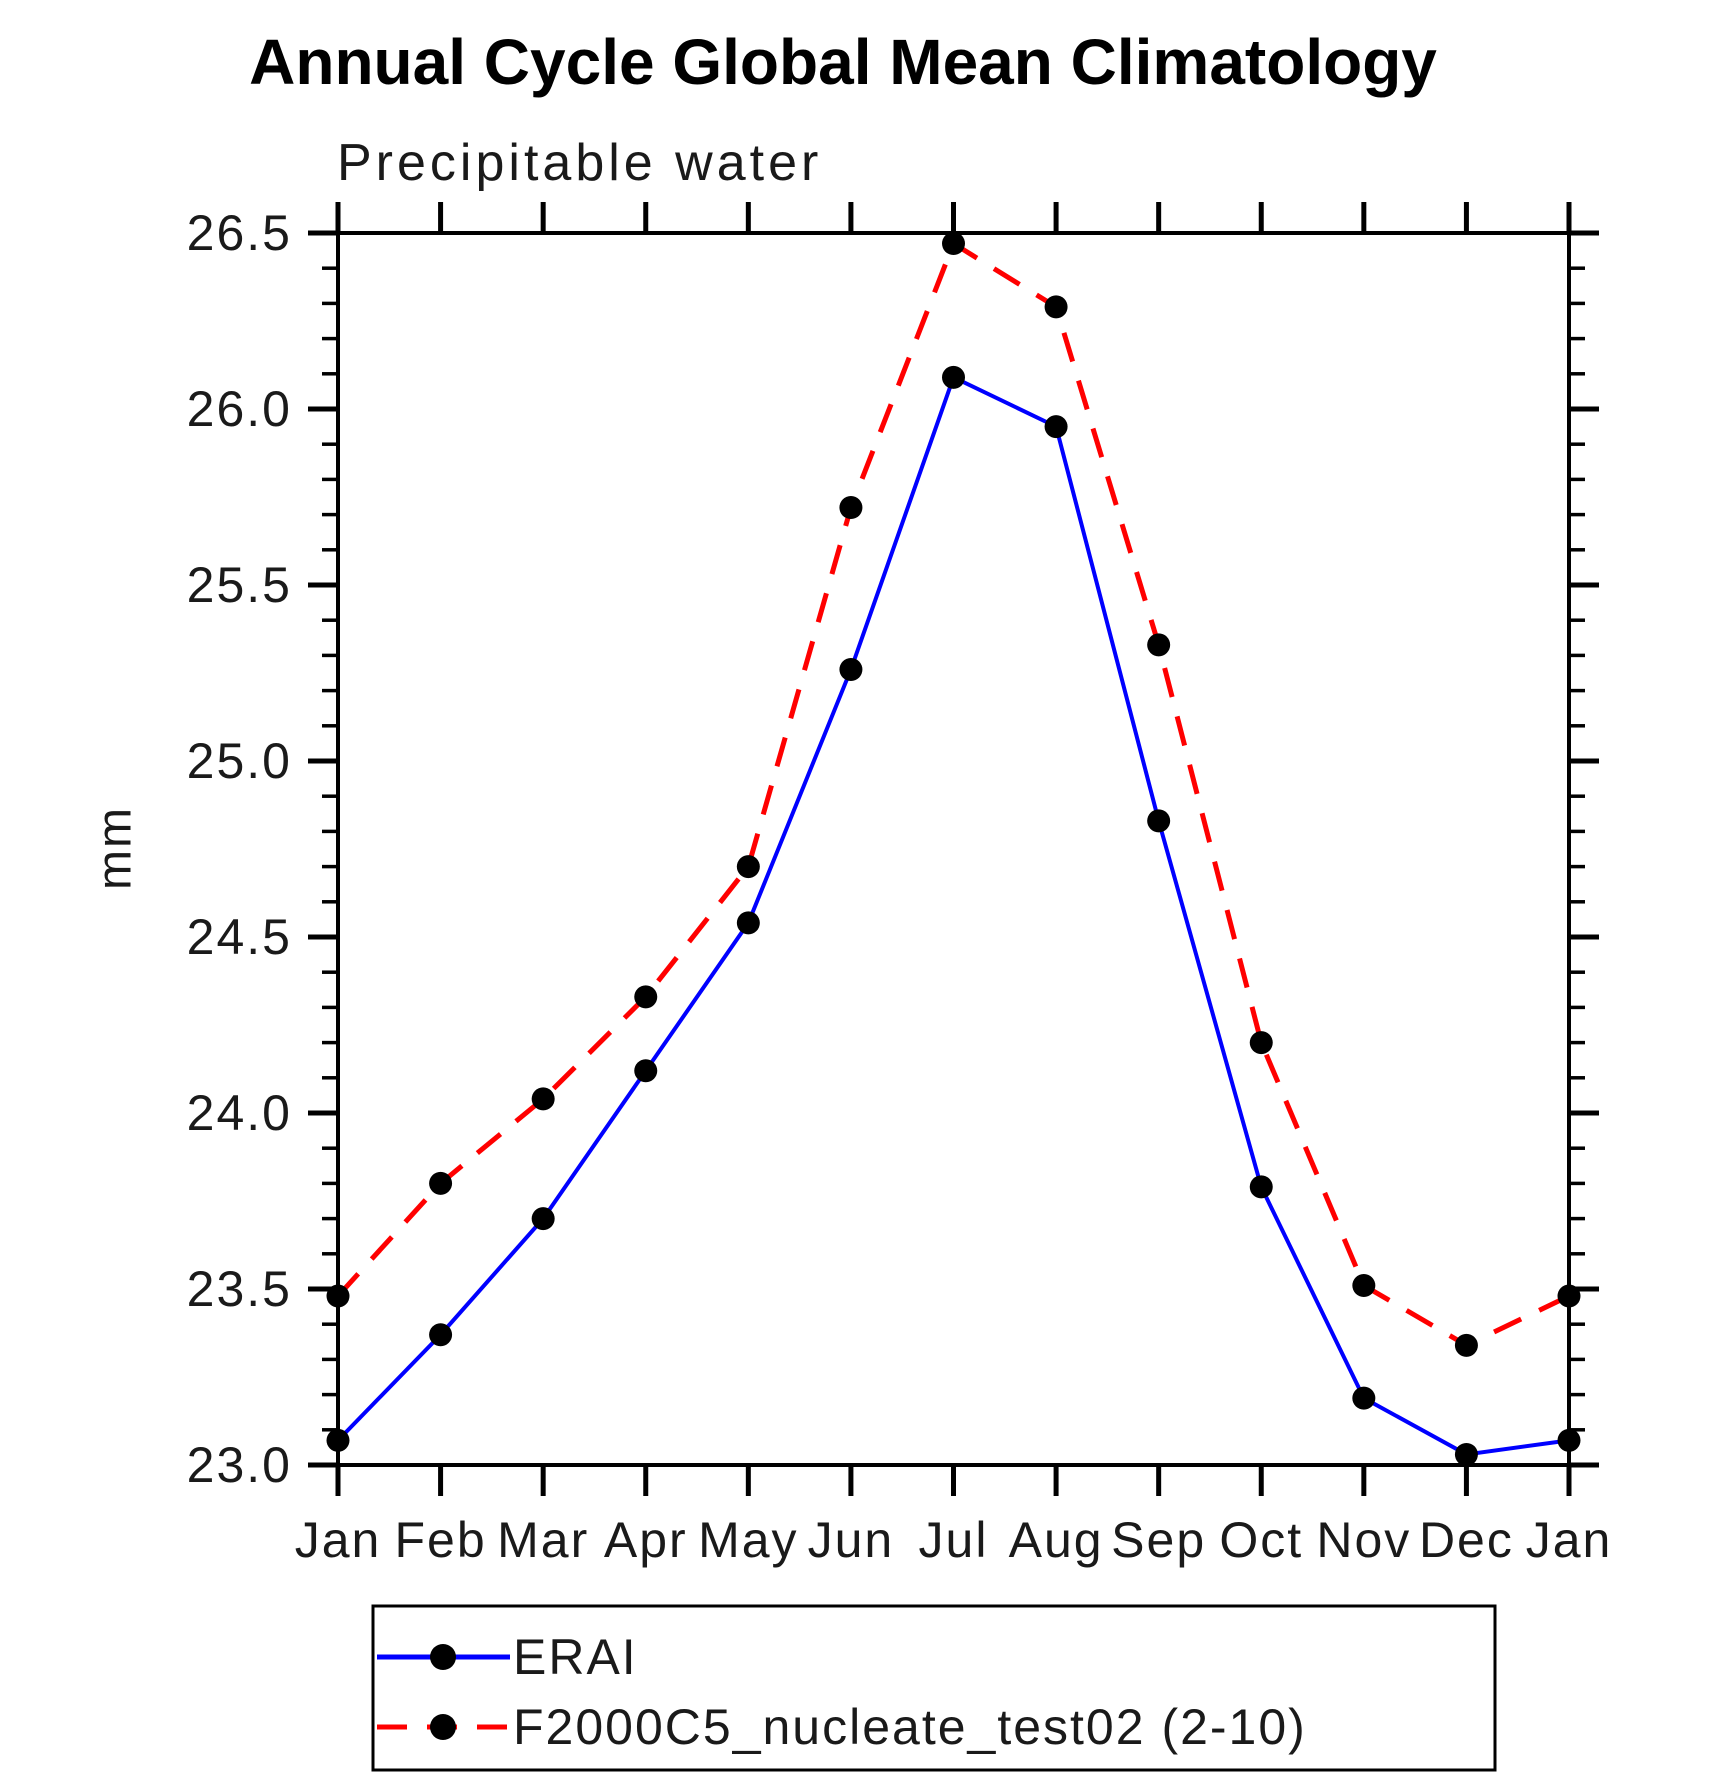 This screenshot has height=1778, width=1710. Describe the element at coordinates (954, 1540) in the screenshot. I see `x-tick-label: Jul` at that location.